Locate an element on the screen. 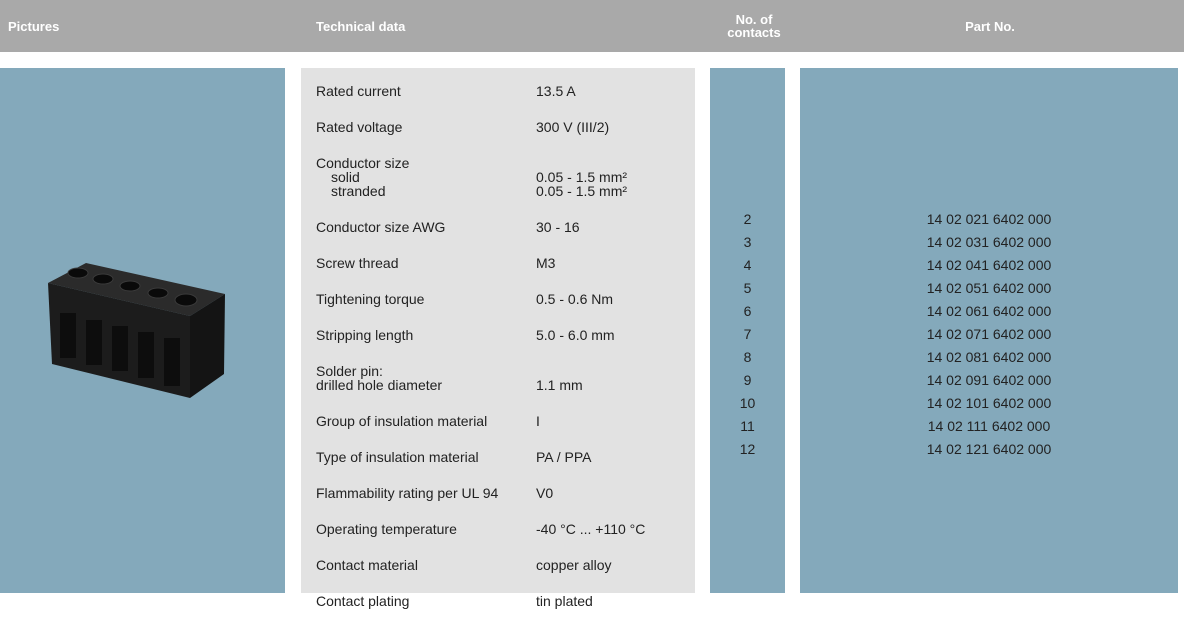 This screenshot has height=619, width=1184. spec-label-cell: Conductor size AWG is located at coordinates (418, 227).